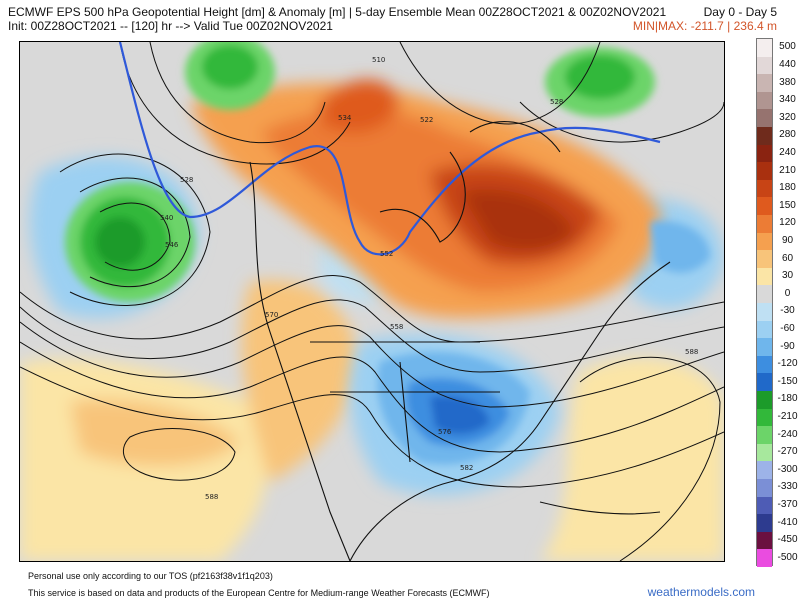 The image size is (800, 600). What do you see at coordinates (396, 327) in the screenshot?
I see `contour-label: 558` at bounding box center [396, 327].